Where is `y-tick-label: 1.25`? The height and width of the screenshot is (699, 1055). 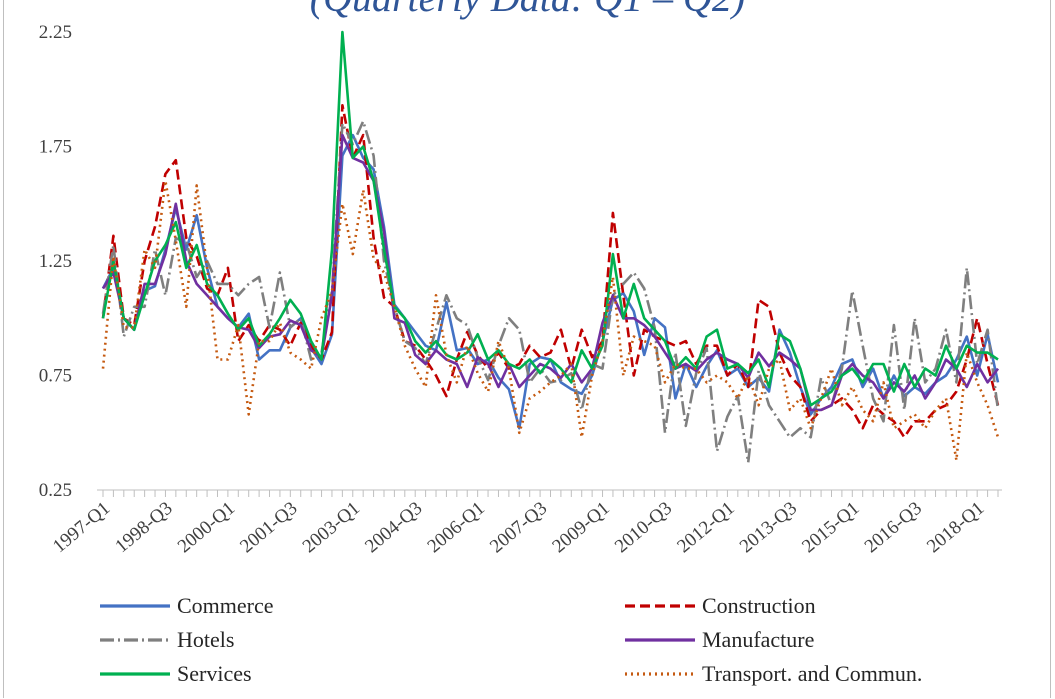 y-tick-label: 1.25 is located at coordinates (55, 261).